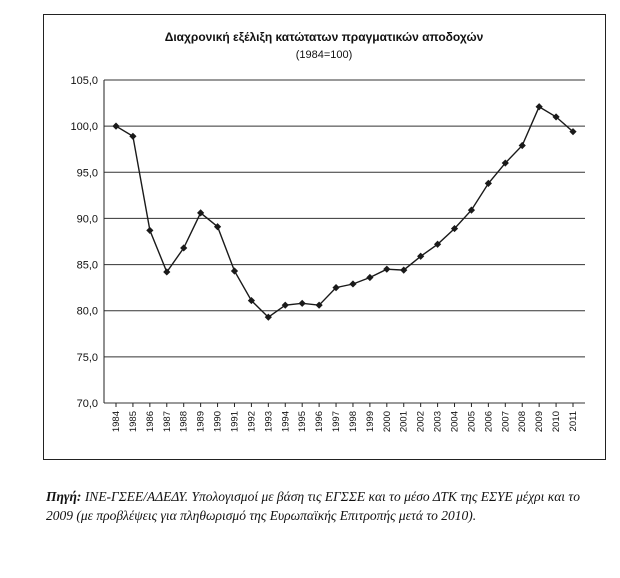 The height and width of the screenshot is (578, 620). What do you see at coordinates (336, 421) in the screenshot?
I see `x-tick-label: 1997` at bounding box center [336, 421].